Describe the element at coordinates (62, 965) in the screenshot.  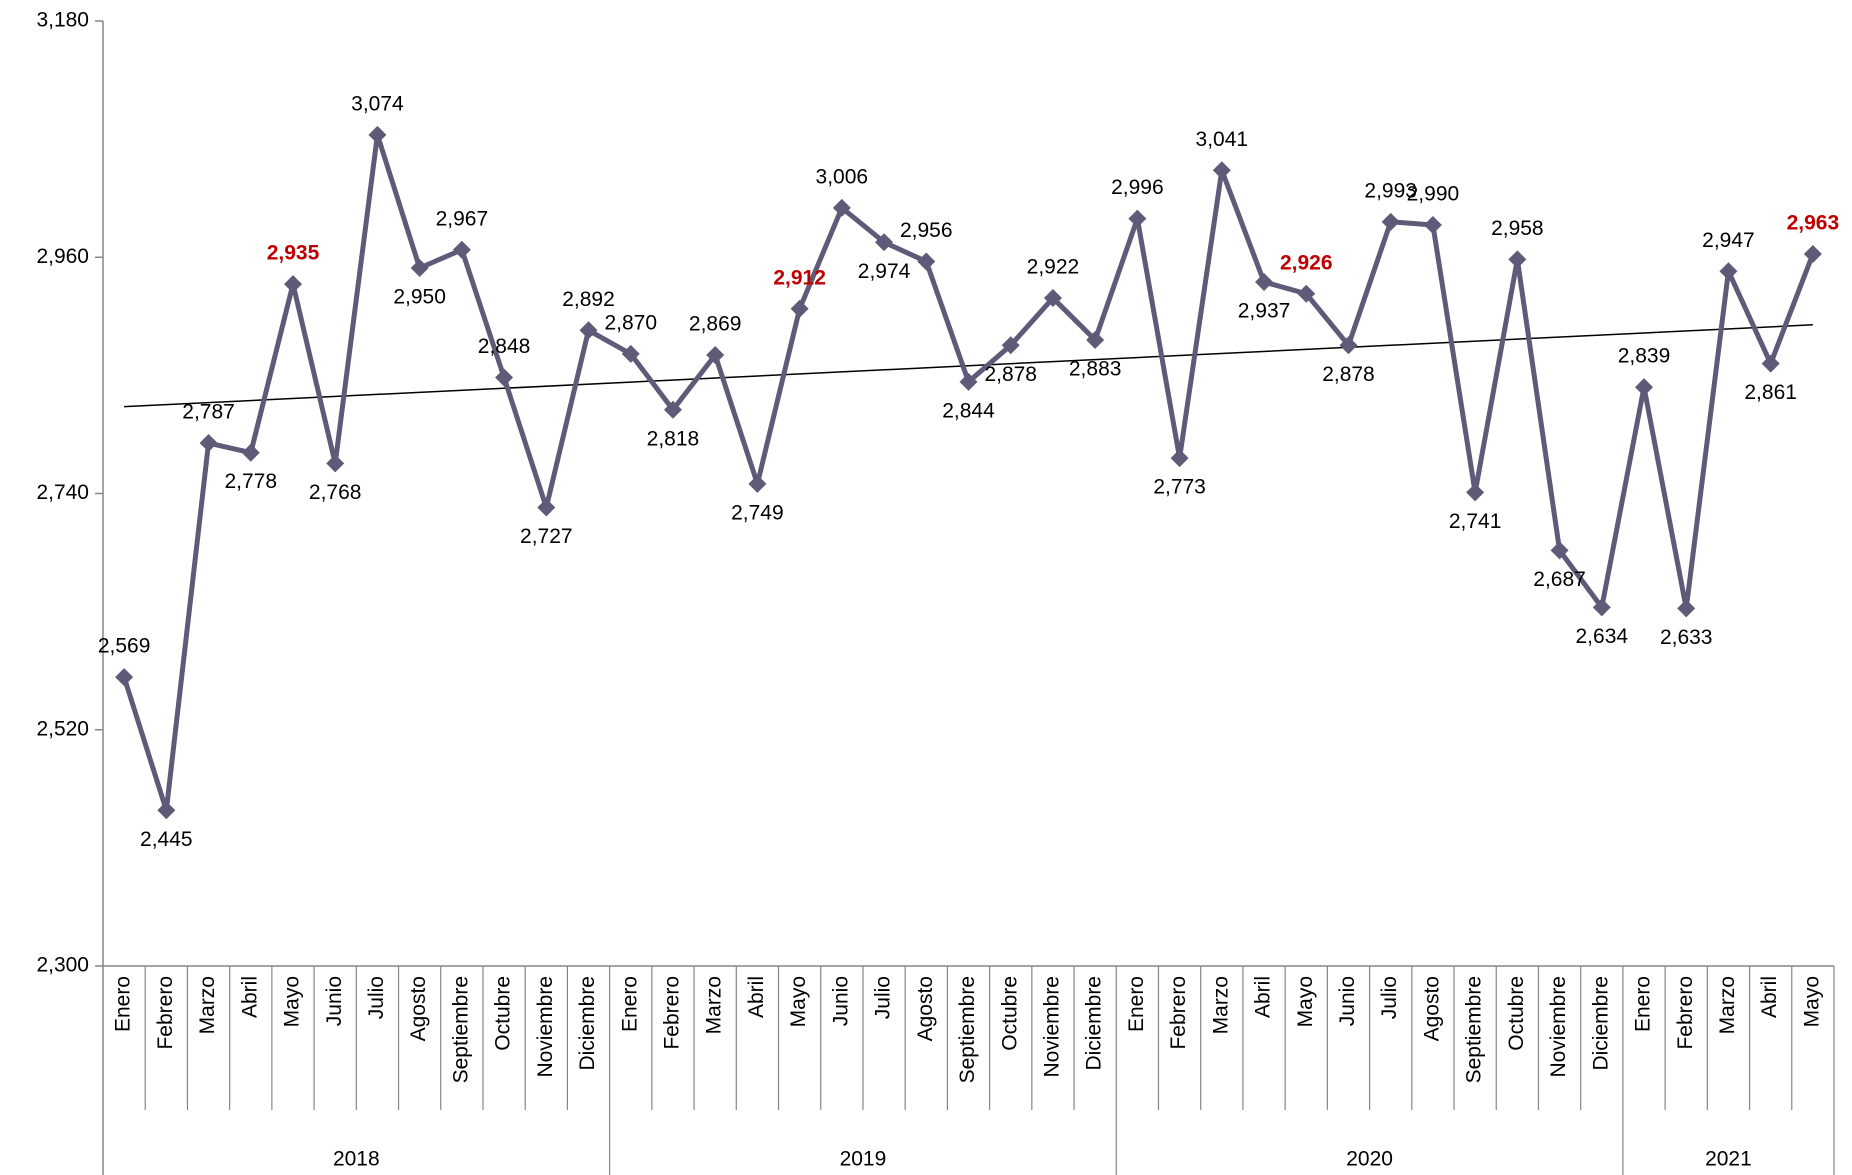
I see `y-tick-label: 2,300` at that location.